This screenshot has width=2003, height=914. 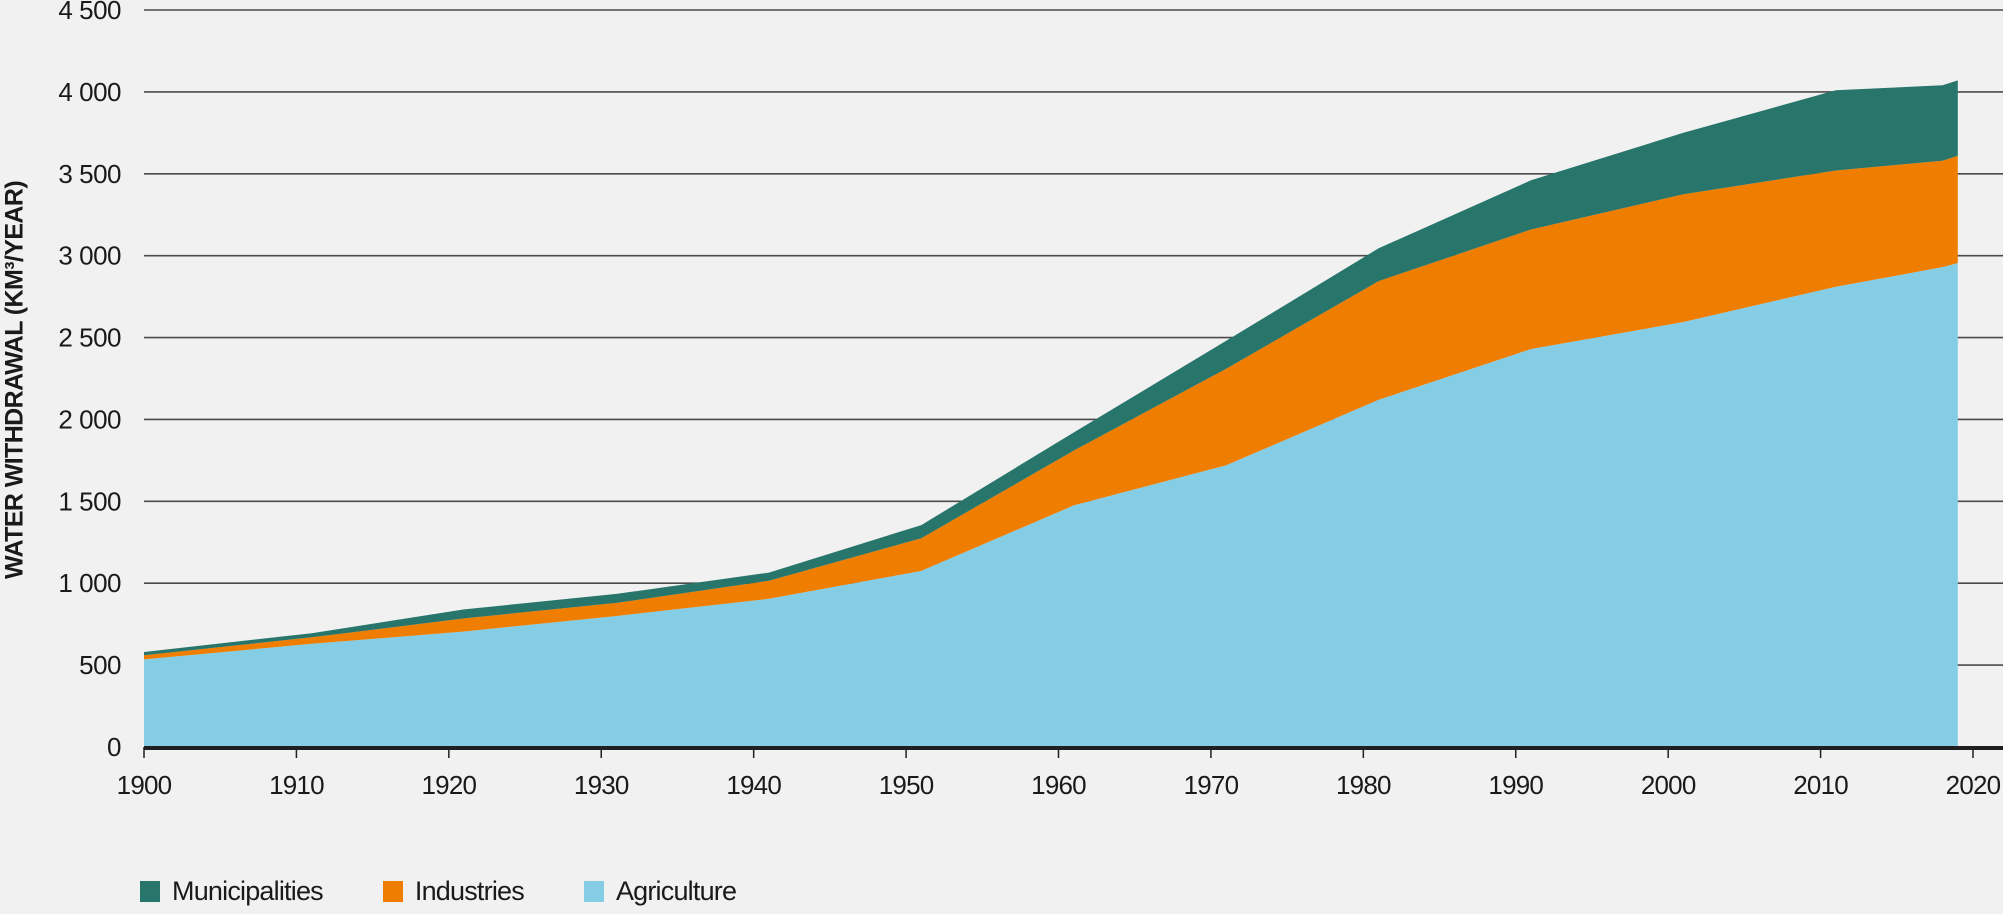 I want to click on legend: Municipalities Industries Agriculture, so click(x=468, y=891).